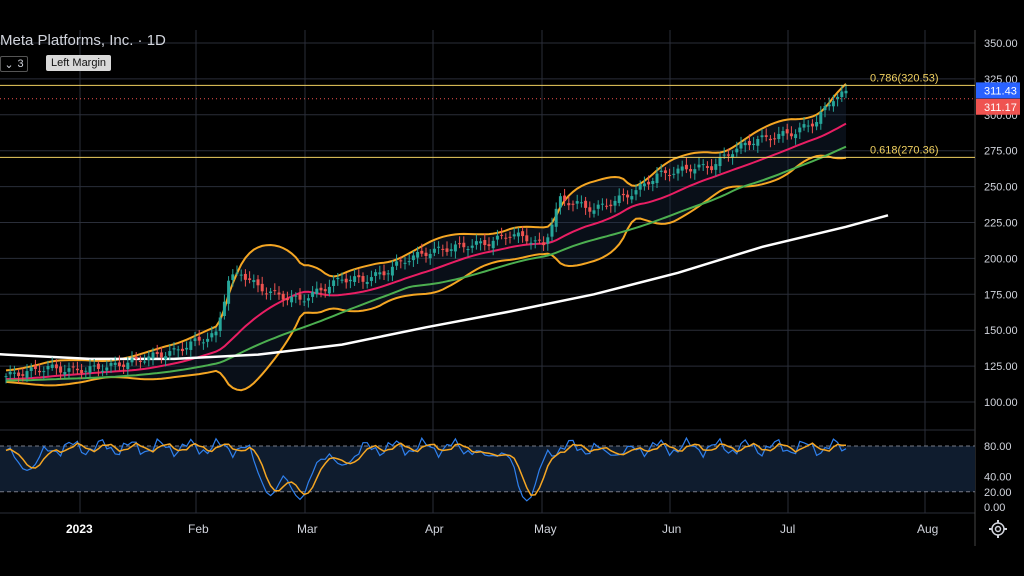  Describe the element at coordinates (1001, 259) in the screenshot. I see `price-axis-tick: 200.00` at that location.